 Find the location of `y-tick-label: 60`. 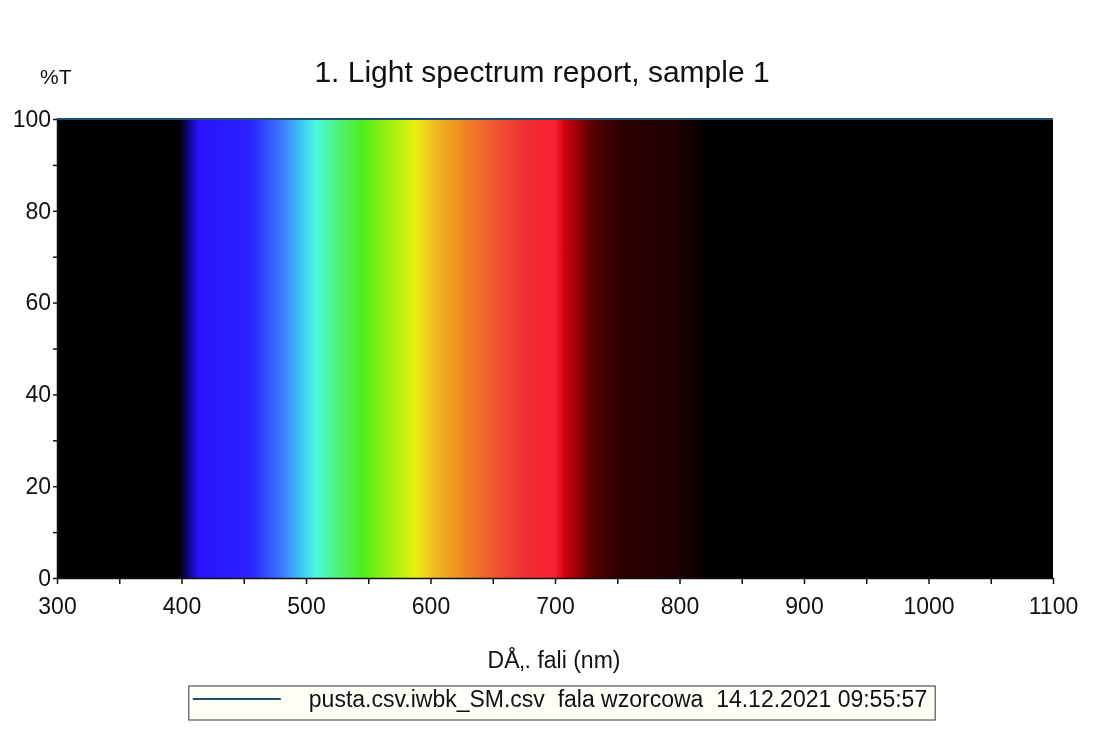

y-tick-label: 60 is located at coordinates (38, 302).